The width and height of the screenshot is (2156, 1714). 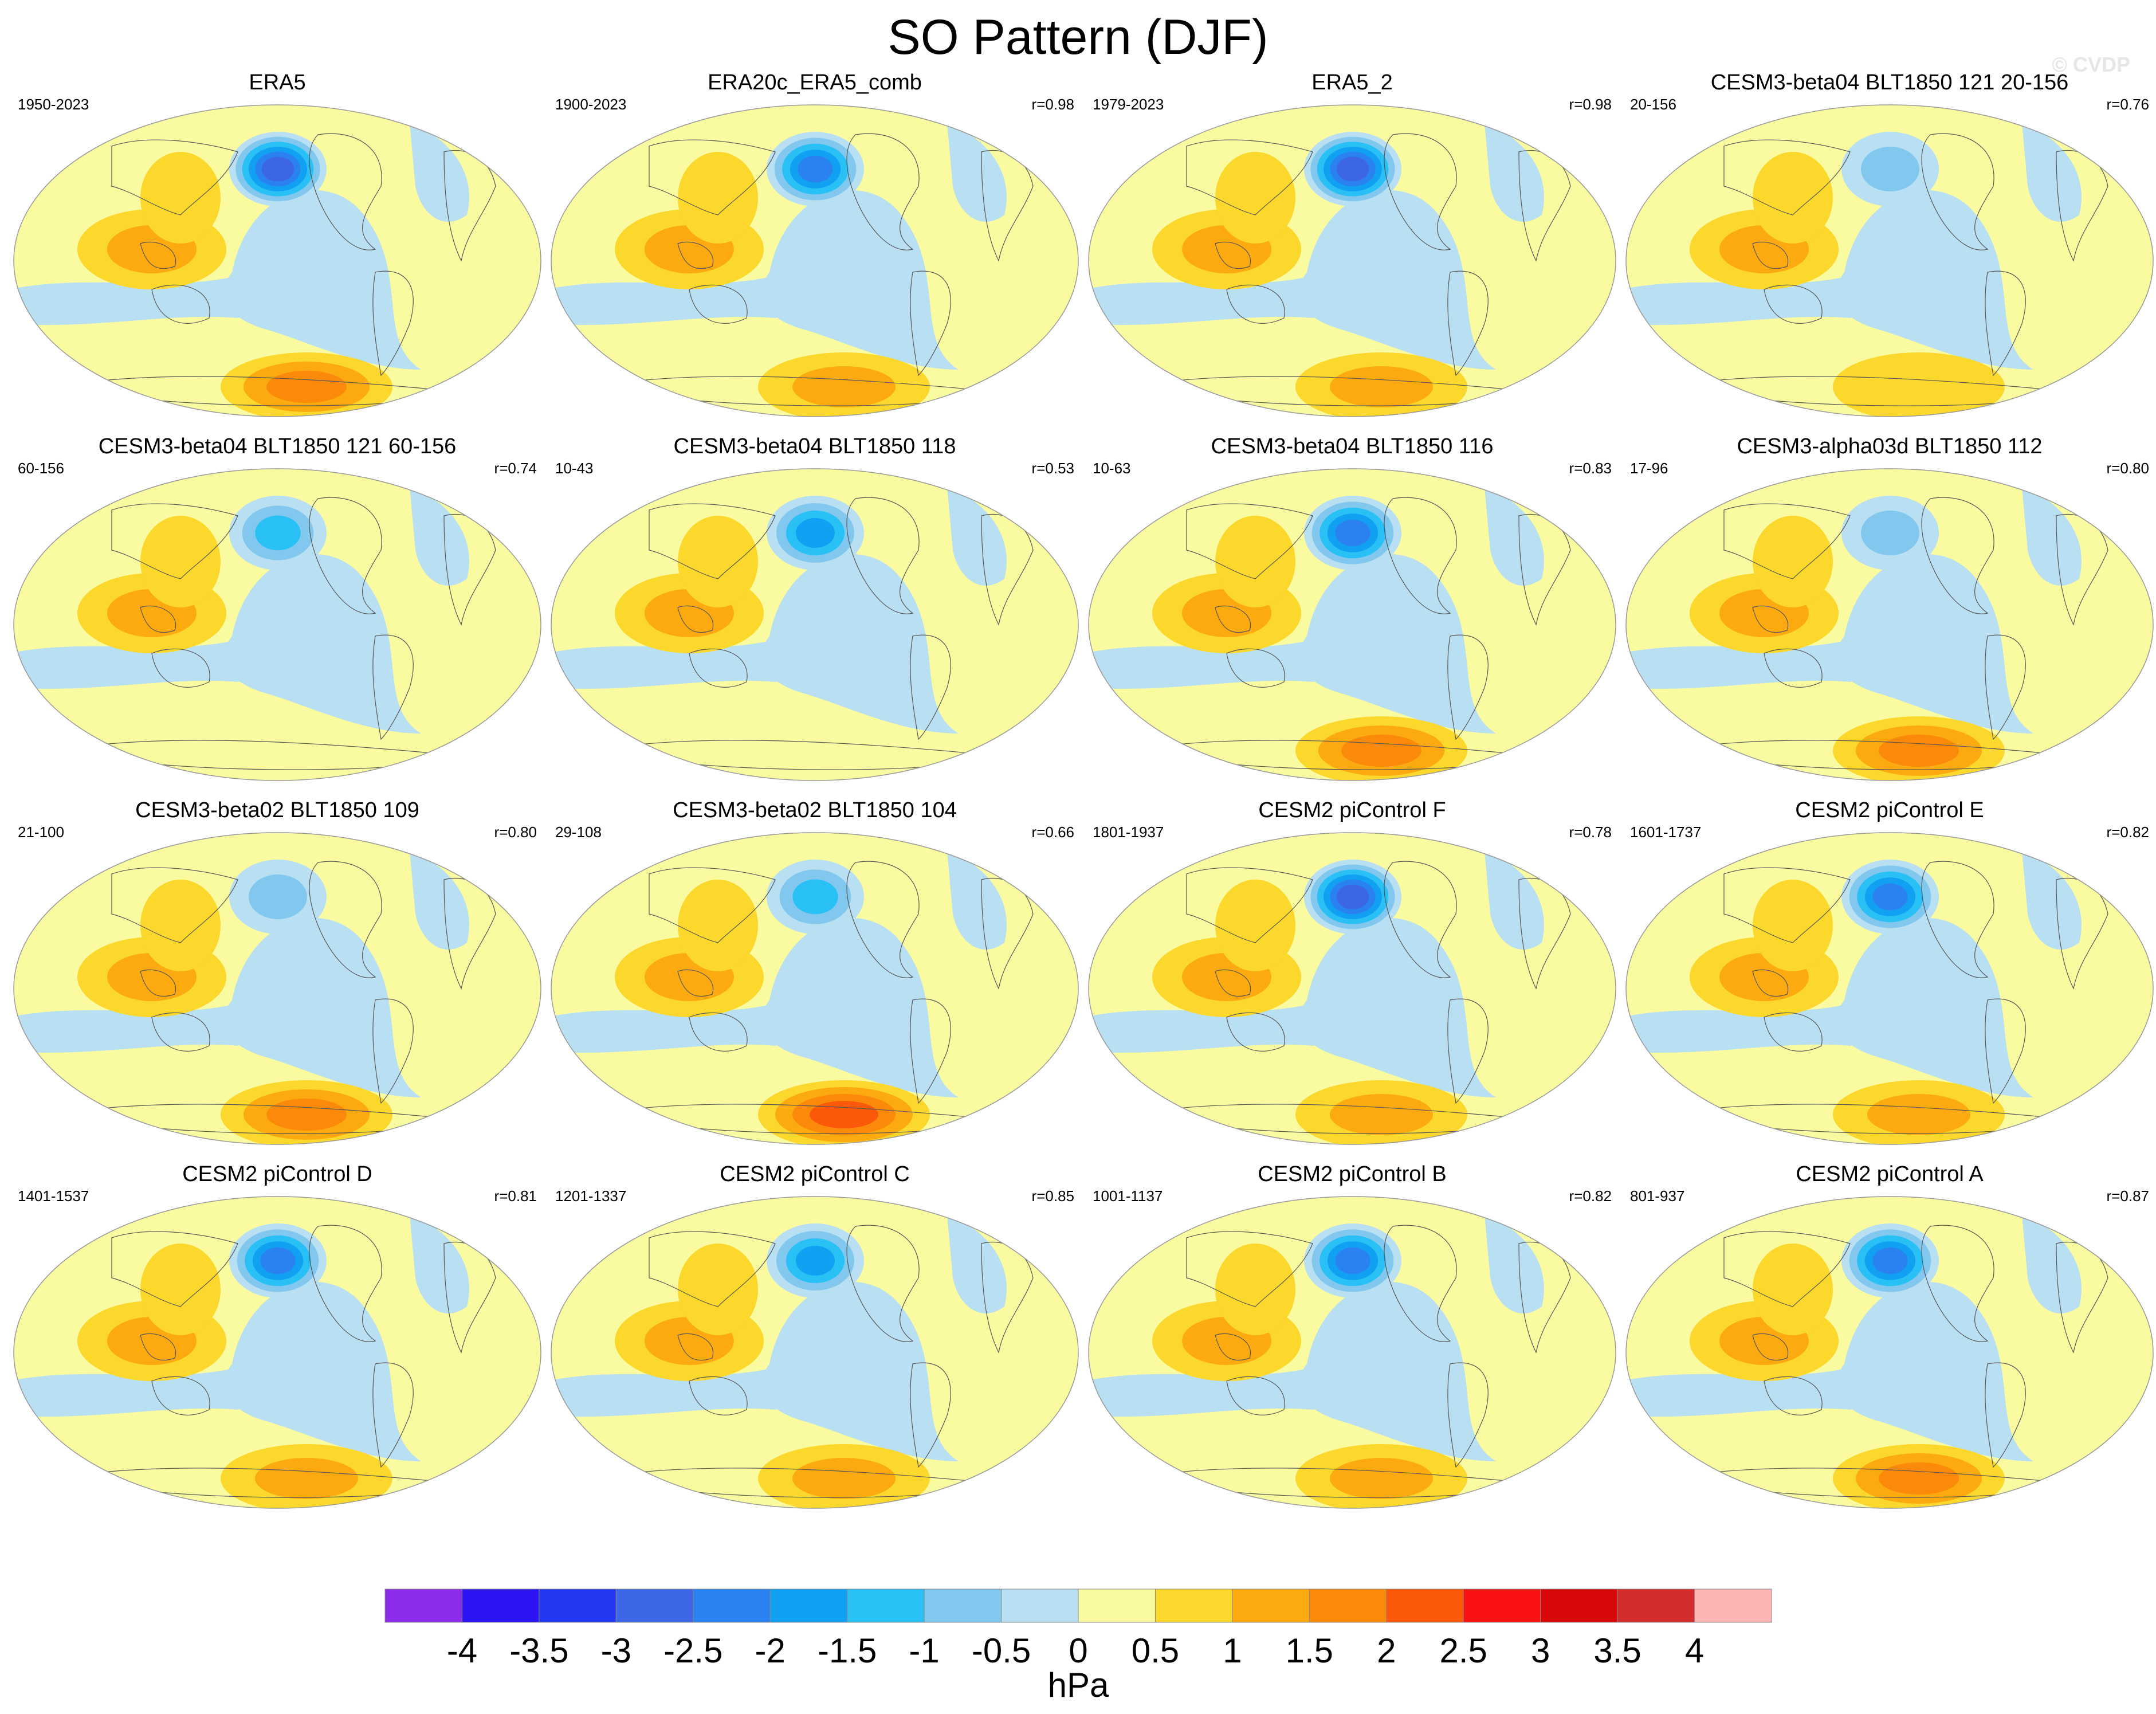 What do you see at coordinates (277, 810) in the screenshot?
I see `panel-title: CESM3-beta02 BLT1850 109` at bounding box center [277, 810].